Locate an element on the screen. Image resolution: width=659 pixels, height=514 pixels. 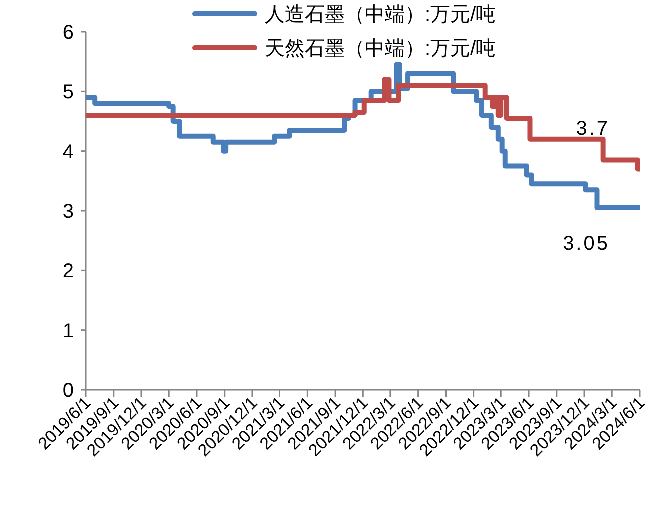
legend-label: 人造石墨（中端）:万元/吨 is located at coordinates (380, 15).